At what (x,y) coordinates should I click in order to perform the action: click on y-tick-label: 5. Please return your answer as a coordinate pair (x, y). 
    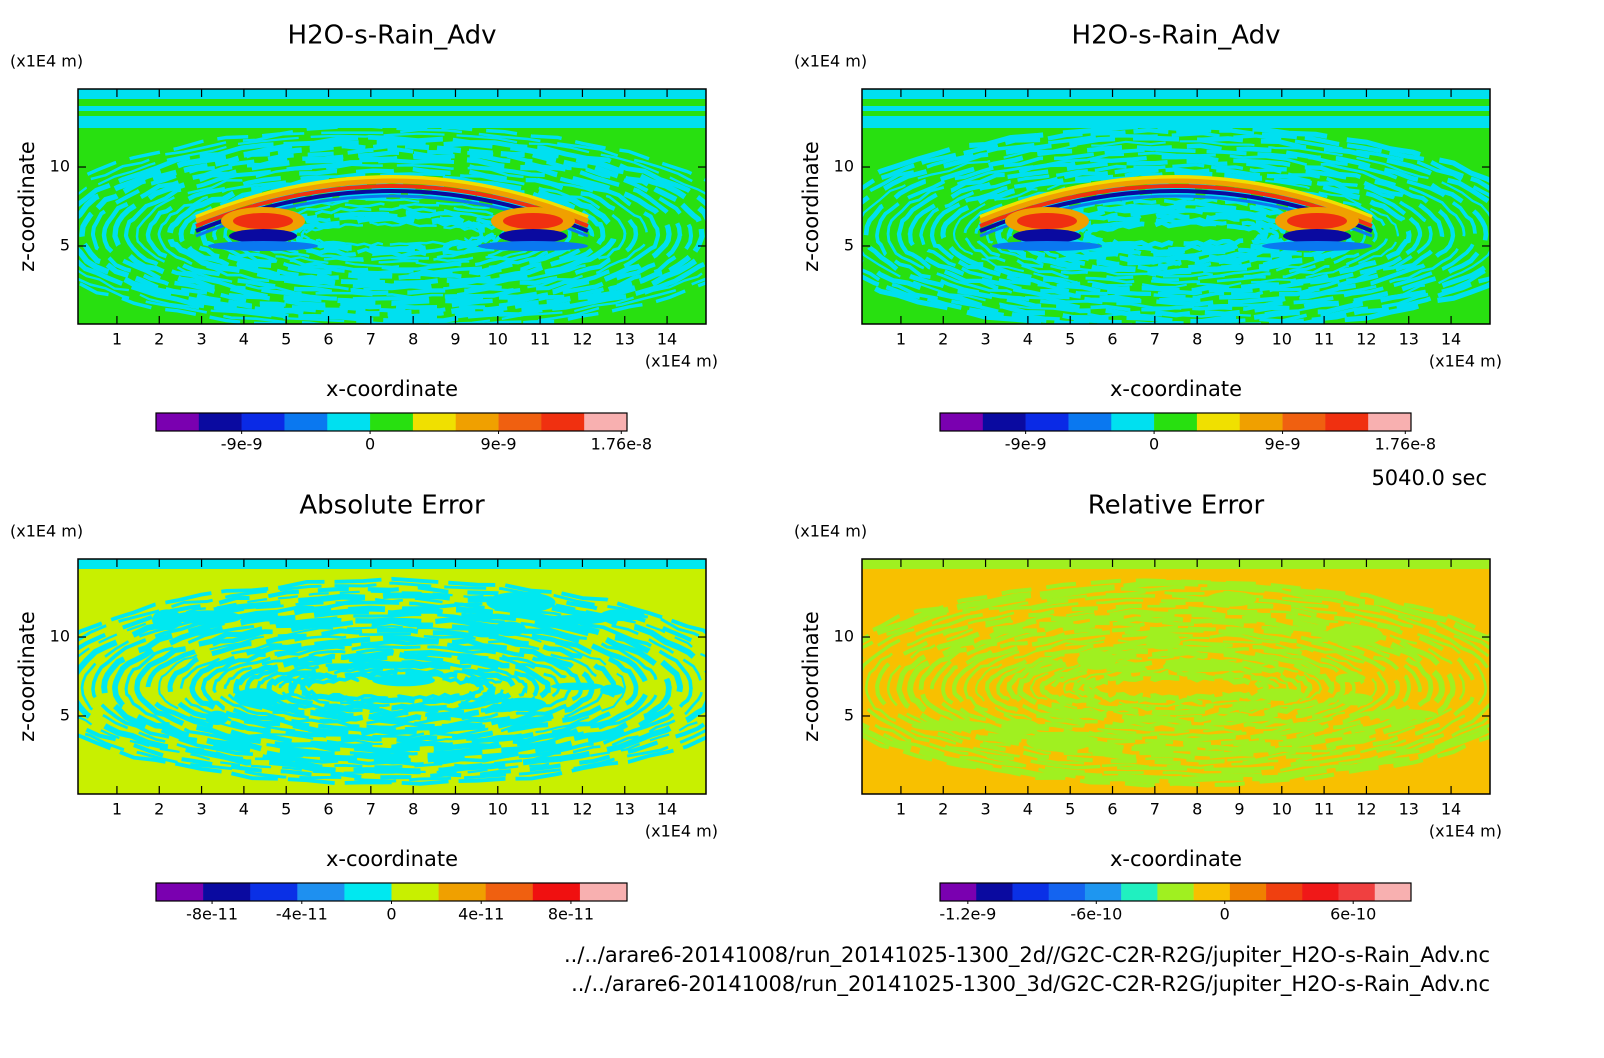
    Looking at the image, I should click on (65, 714).